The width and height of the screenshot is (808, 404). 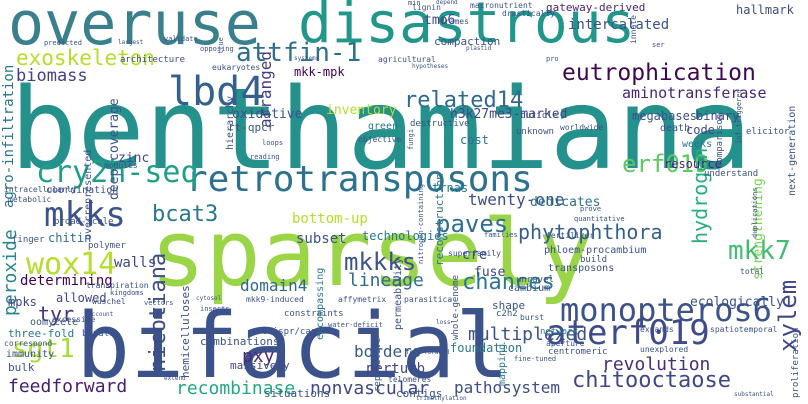 What do you see at coordinates (507, 387) in the screenshot?
I see `word-pathosystem: pathosystem` at bounding box center [507, 387].